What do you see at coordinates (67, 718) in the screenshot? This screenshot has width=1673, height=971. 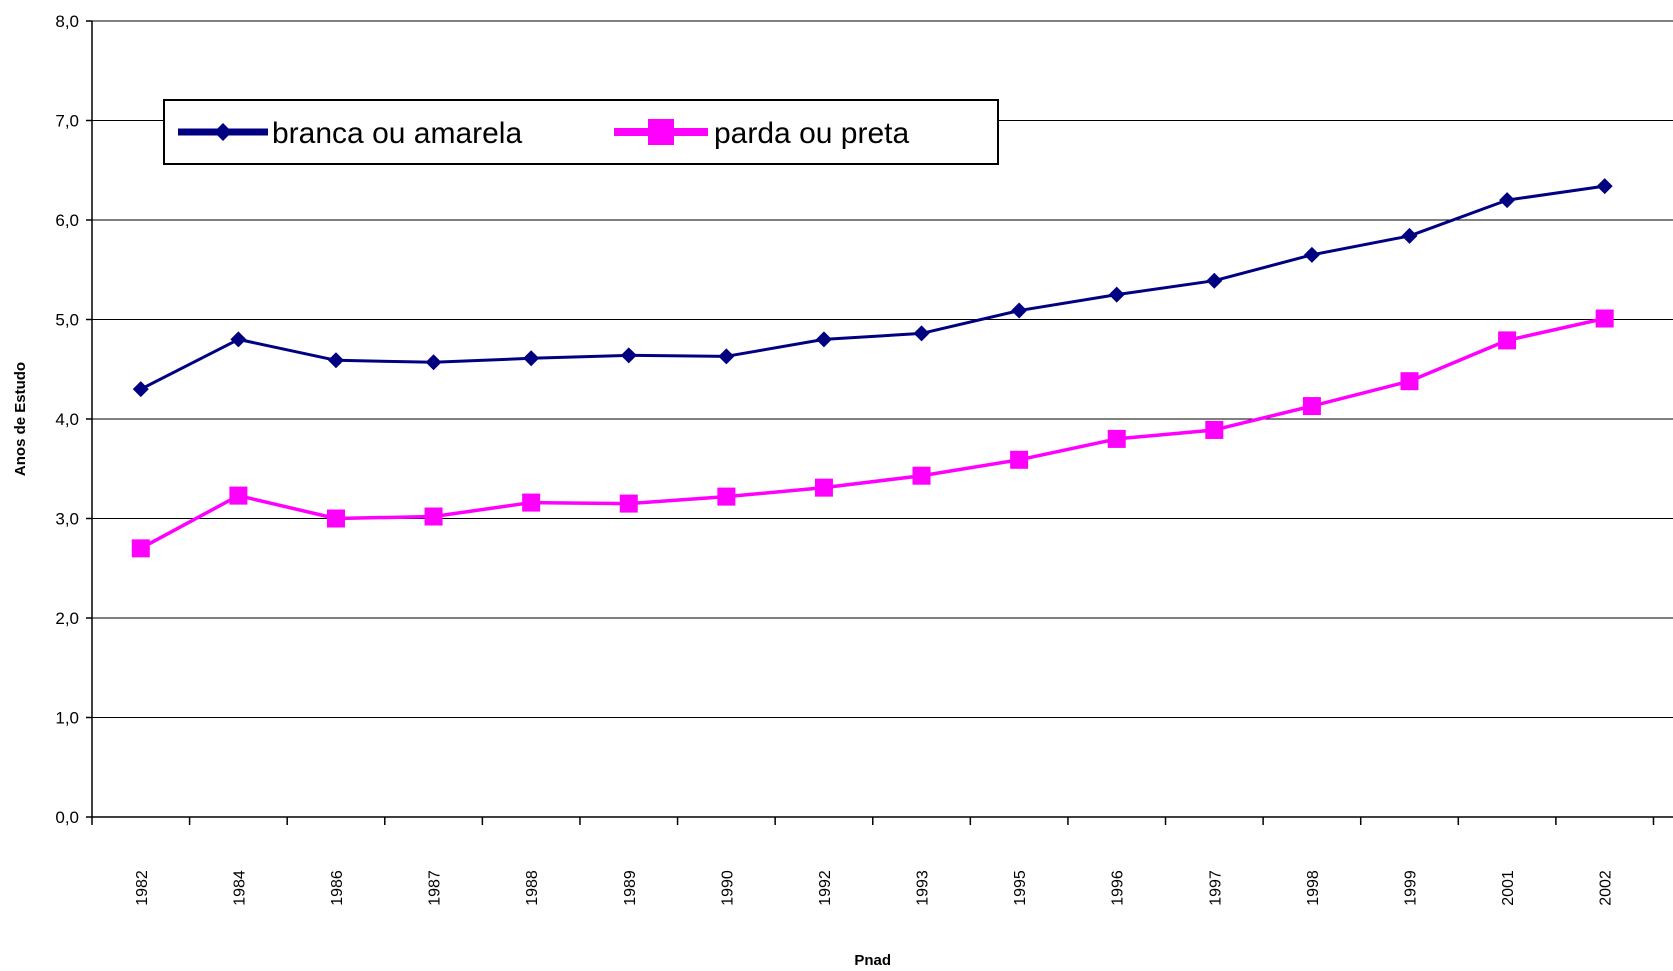 I see `y-tick-label: 1,0` at bounding box center [67, 718].